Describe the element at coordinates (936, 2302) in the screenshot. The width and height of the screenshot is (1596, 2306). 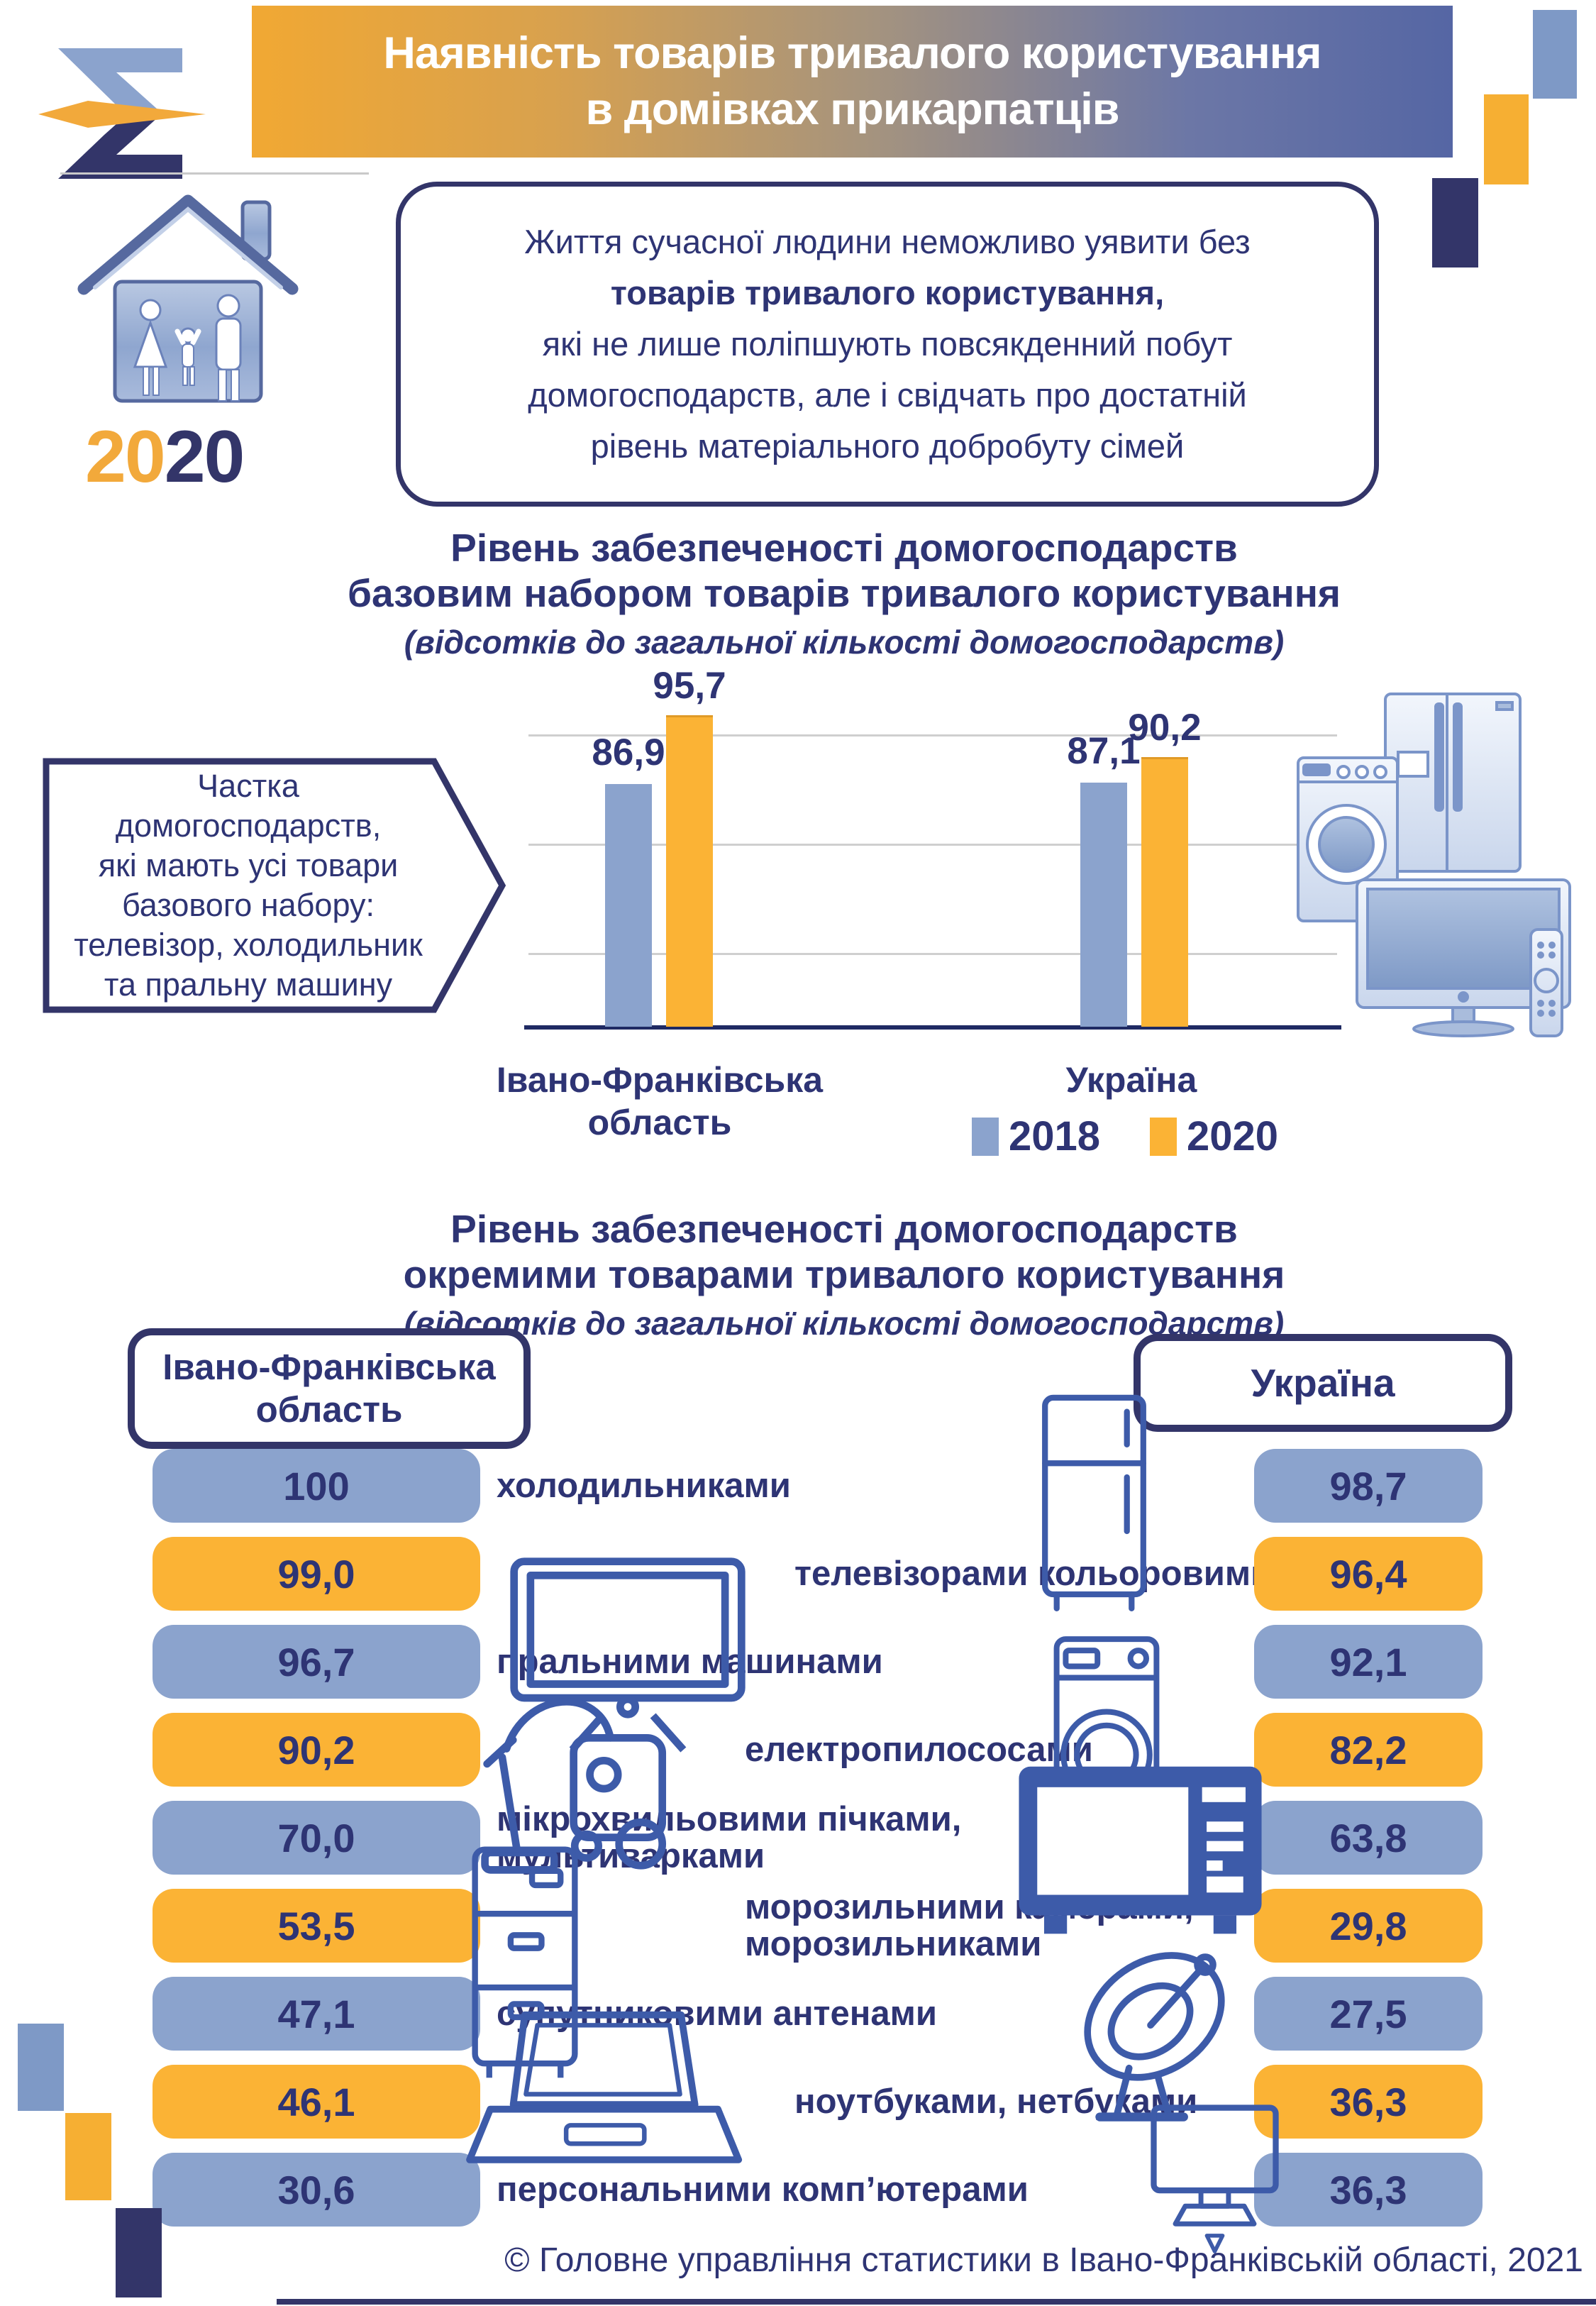
I see `bottom-divider-line` at that location.